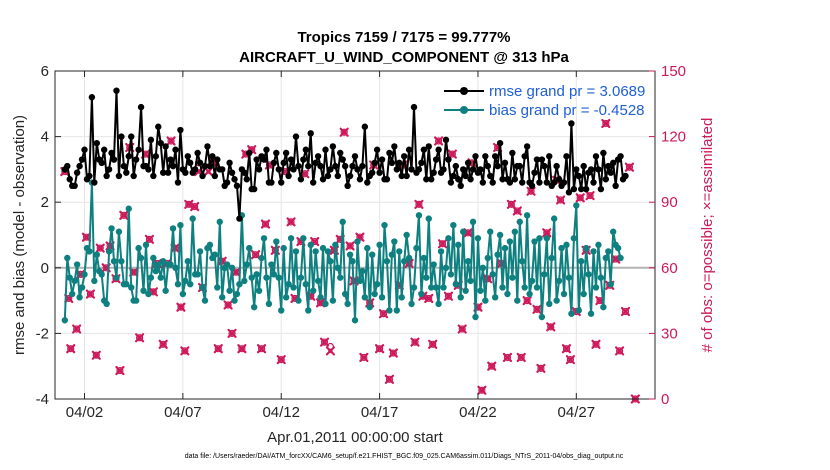 The height and width of the screenshot is (470, 830). I want to click on y-right-tick-label: 120, so click(673, 137).